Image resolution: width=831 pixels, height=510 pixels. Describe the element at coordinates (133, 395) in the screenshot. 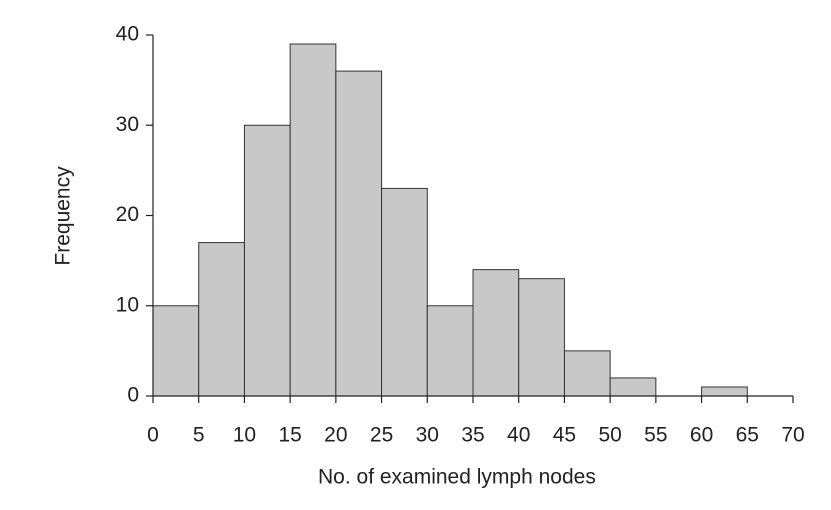

I see `y-tick-label: 0` at that location.